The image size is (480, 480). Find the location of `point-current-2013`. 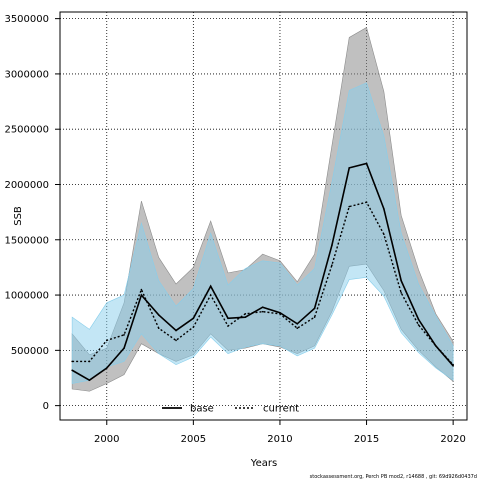

point-current-2013 is located at coordinates (332, 265).